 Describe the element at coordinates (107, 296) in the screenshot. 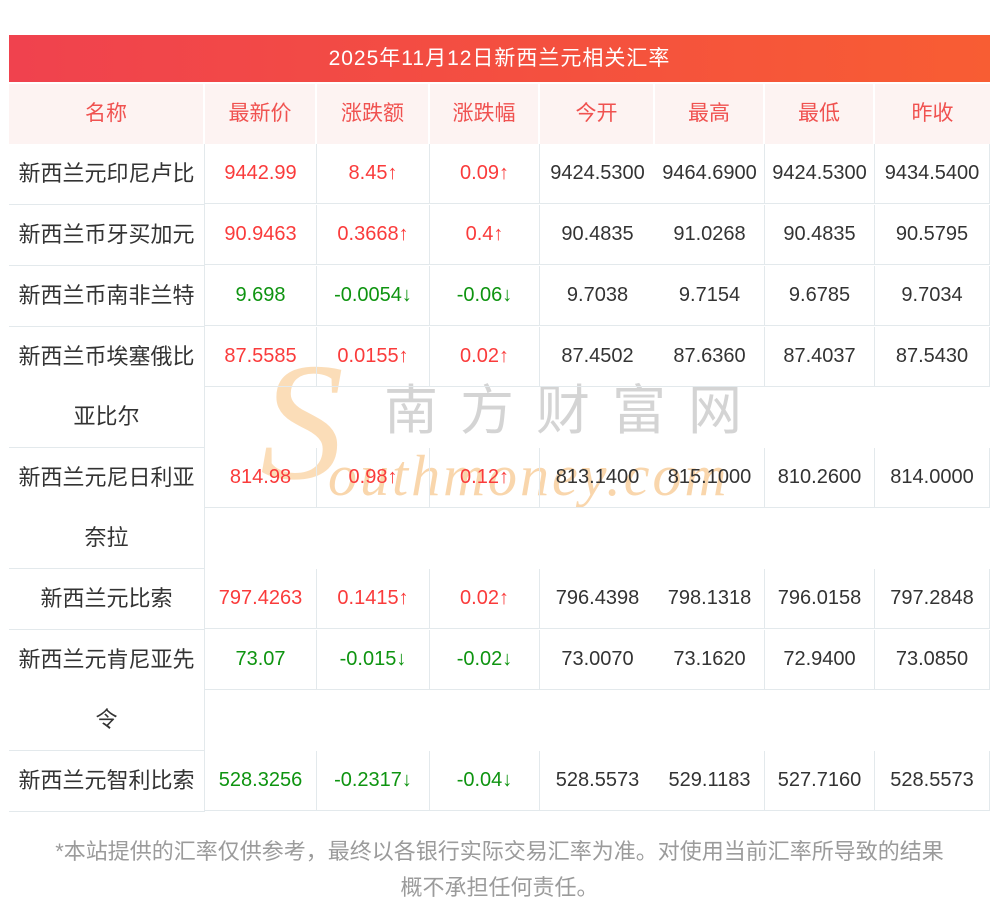

I see `currency-pair-name: 新西兰币南非兰特` at that location.